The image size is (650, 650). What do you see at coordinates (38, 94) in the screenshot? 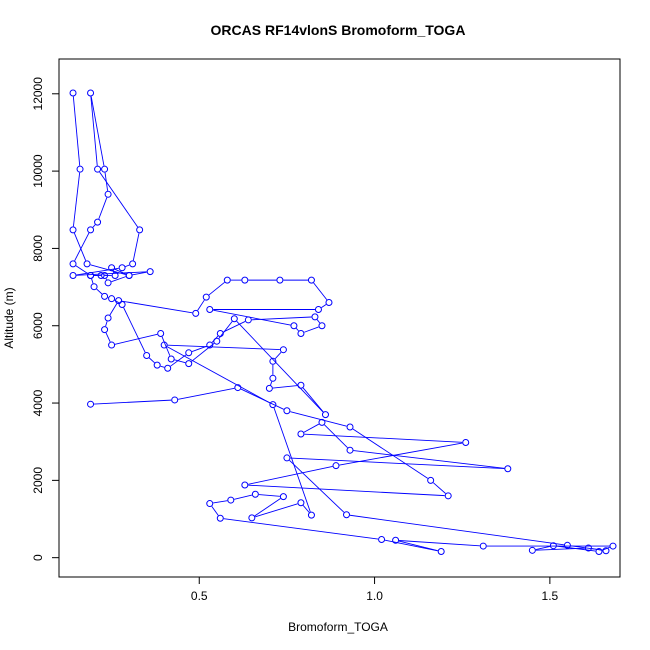
I see `y-tick-label: 12000` at bounding box center [38, 94].